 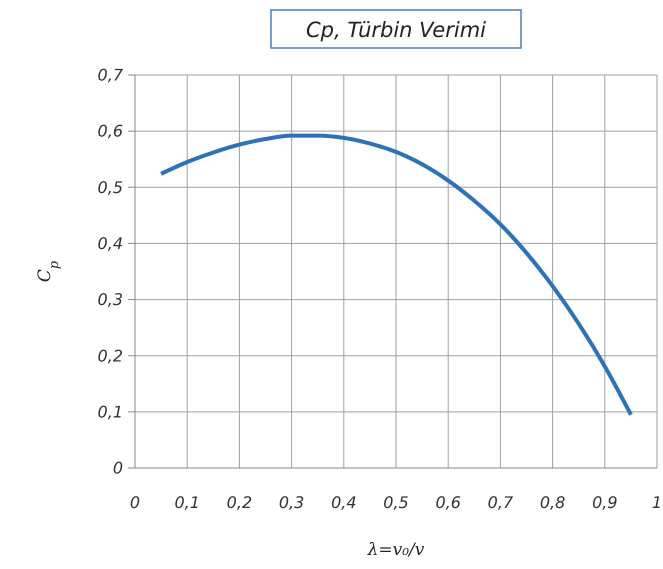 What do you see at coordinates (110, 300) in the screenshot?
I see `y-tick-label: 0,3` at bounding box center [110, 300].